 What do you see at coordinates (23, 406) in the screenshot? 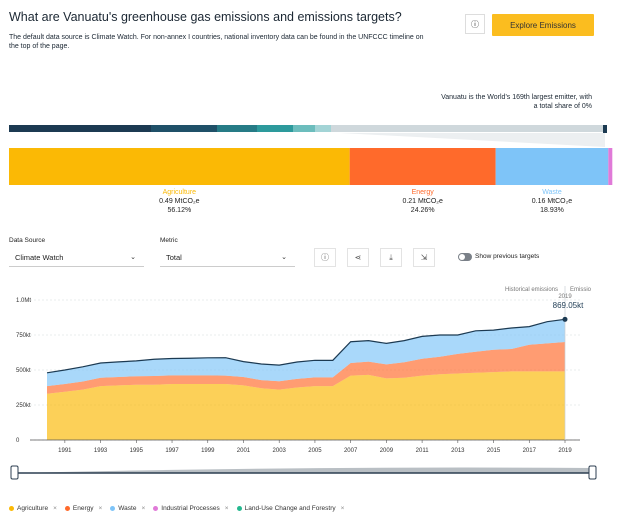
I see `y-tick-label: 250kt` at bounding box center [23, 406].